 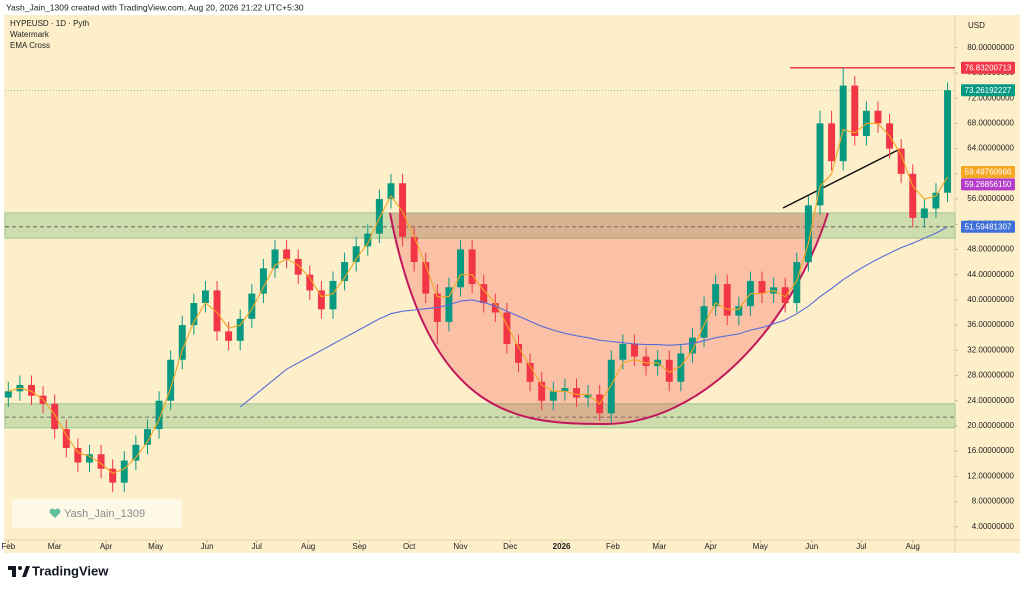 I want to click on y-tick-label: 8.00000000, so click(x=993, y=501).